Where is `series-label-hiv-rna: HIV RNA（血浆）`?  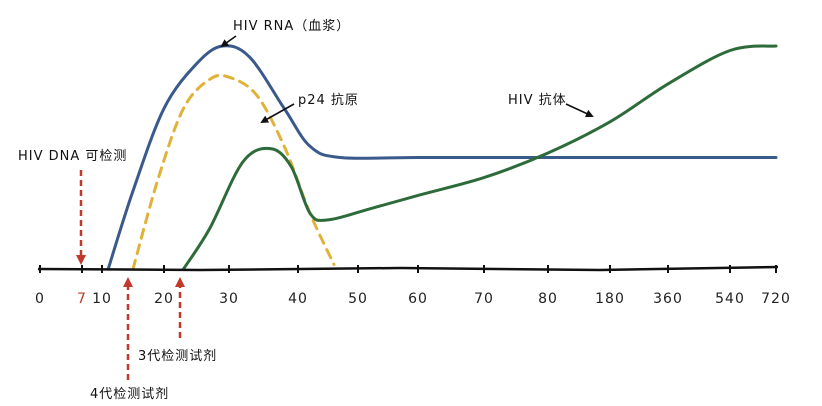
series-label-hiv-rna: HIV RNA（血浆） is located at coordinates (291, 26).